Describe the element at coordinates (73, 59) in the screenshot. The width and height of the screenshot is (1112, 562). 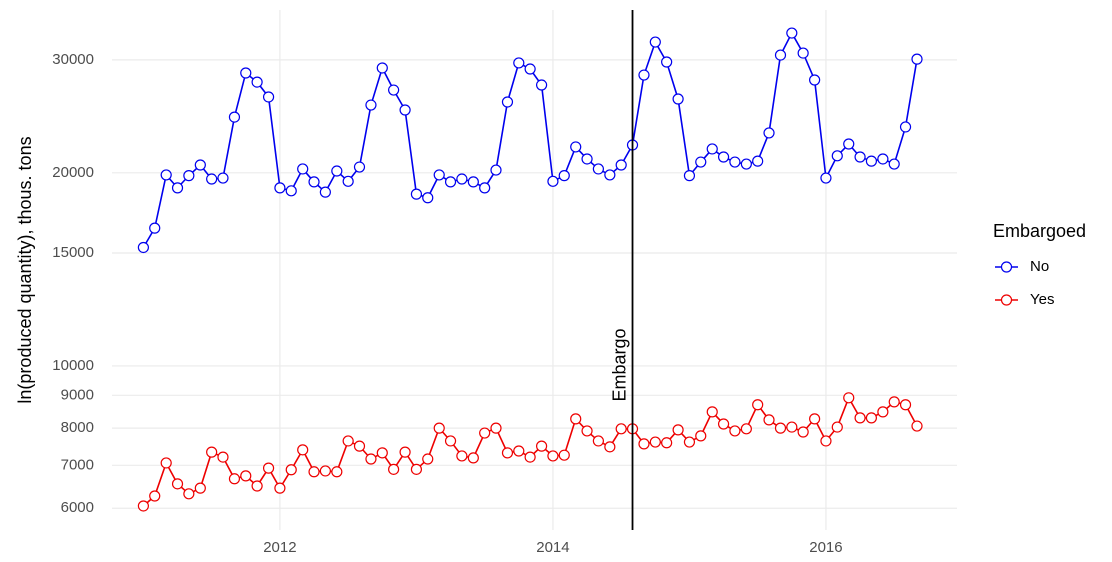
I see `y-tick-label: 30000` at that location.